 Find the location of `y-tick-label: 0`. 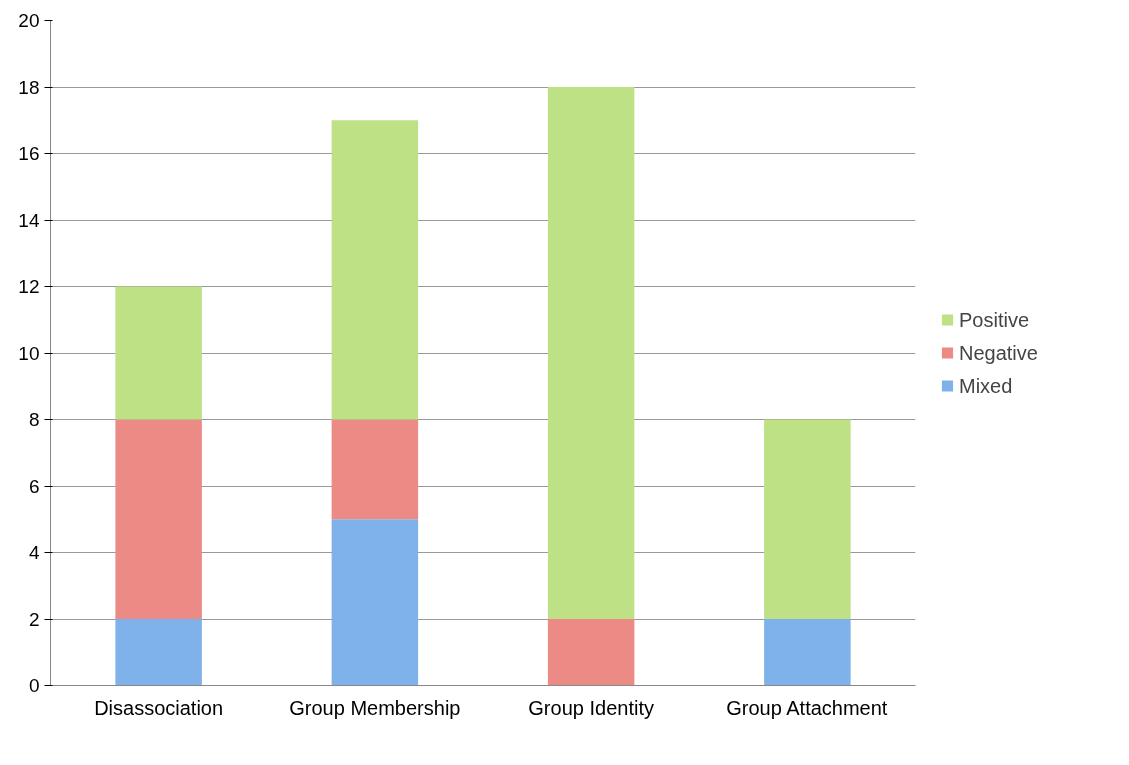

y-tick-label: 0 is located at coordinates (34, 685).